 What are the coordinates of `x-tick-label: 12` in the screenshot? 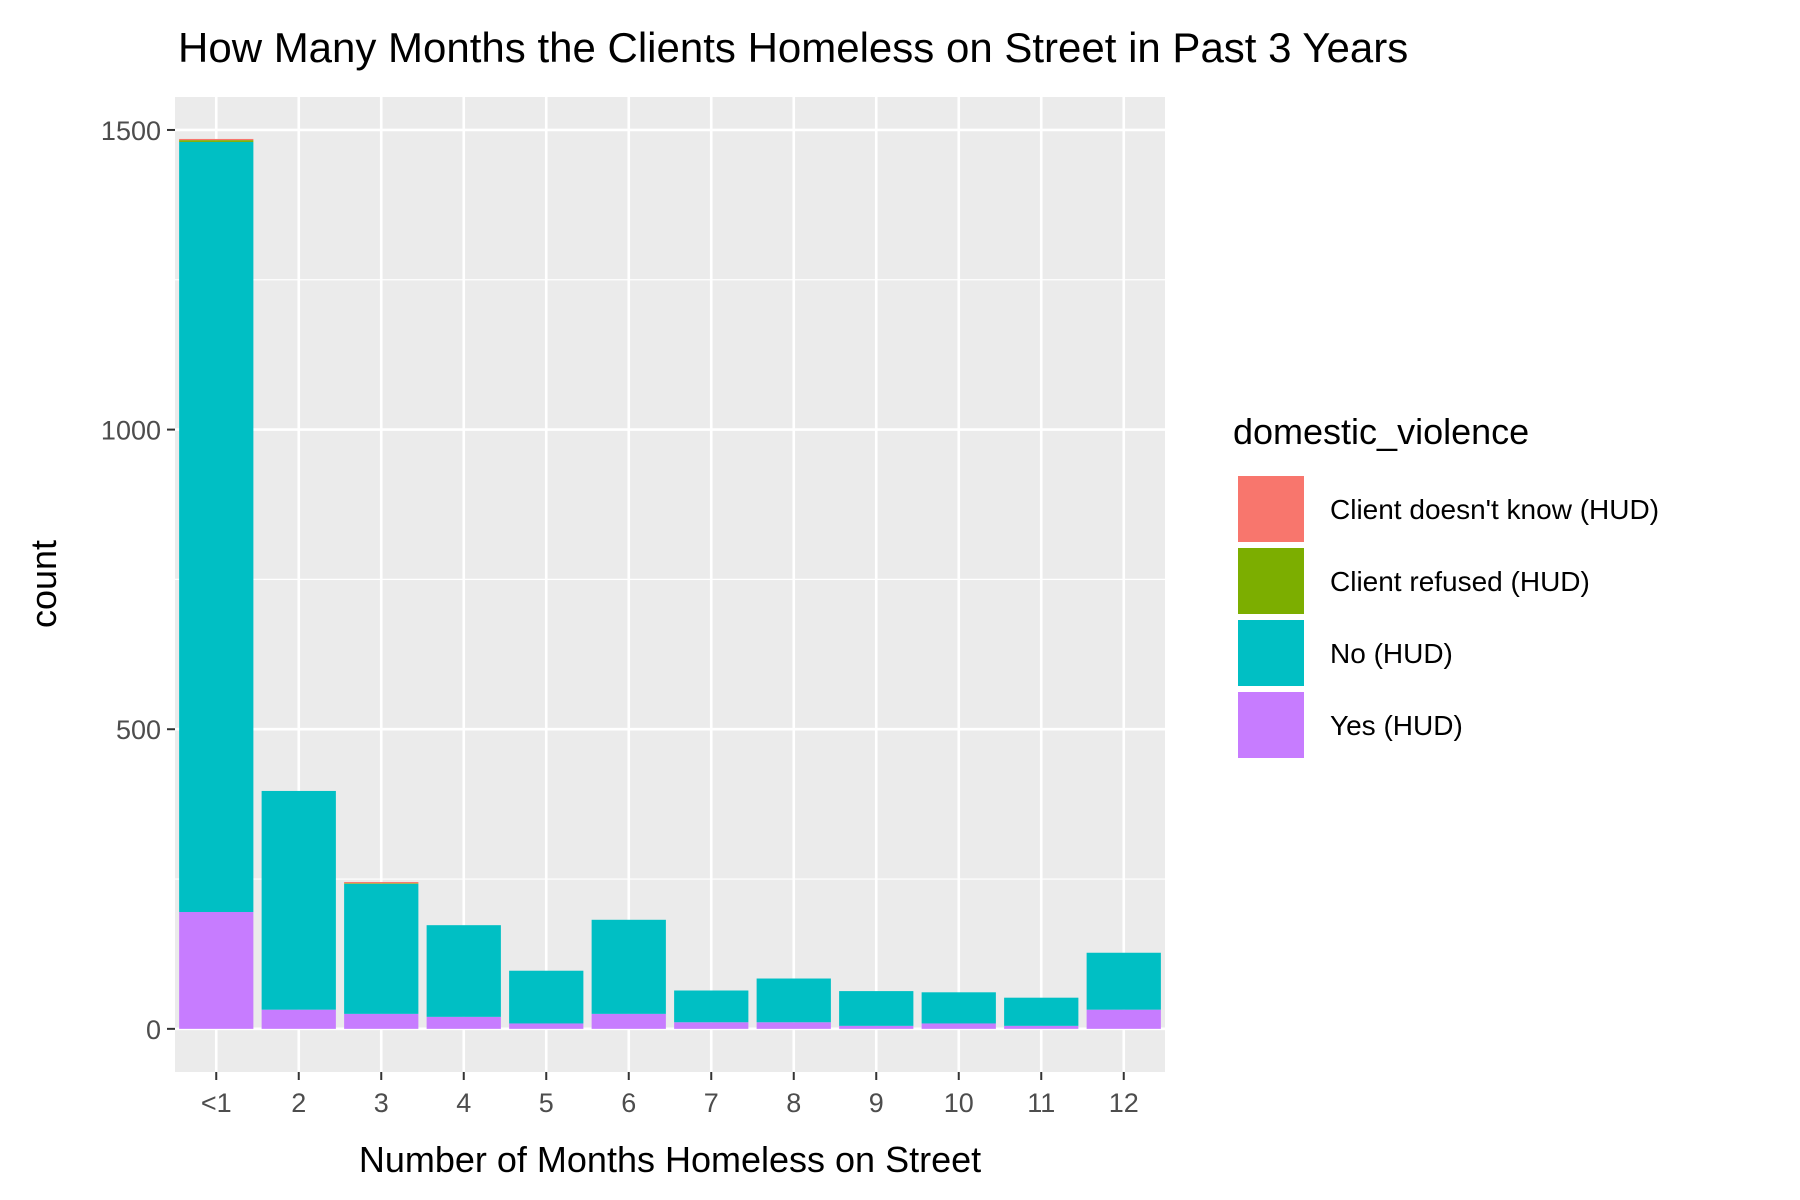 It's located at (1124, 1103).